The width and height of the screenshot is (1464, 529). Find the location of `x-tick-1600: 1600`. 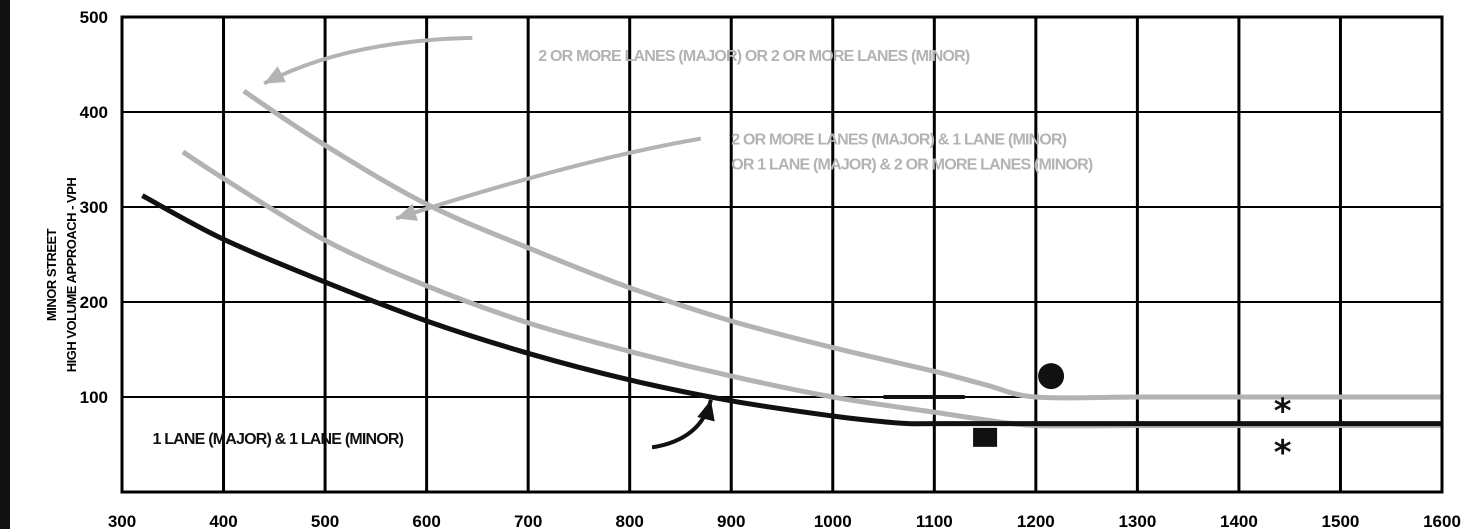

x-tick-1600: 1600 is located at coordinates (1442, 520).